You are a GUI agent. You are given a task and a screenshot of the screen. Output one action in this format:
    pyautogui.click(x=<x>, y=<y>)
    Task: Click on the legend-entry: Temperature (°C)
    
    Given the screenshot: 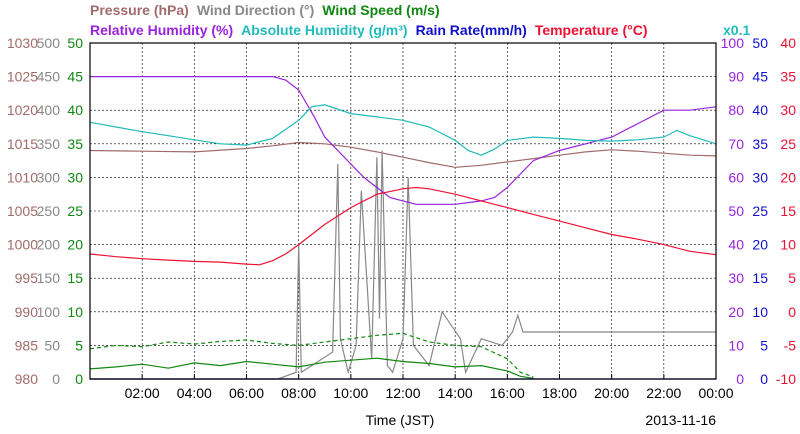 What is the action you would take?
    pyautogui.click(x=591, y=30)
    